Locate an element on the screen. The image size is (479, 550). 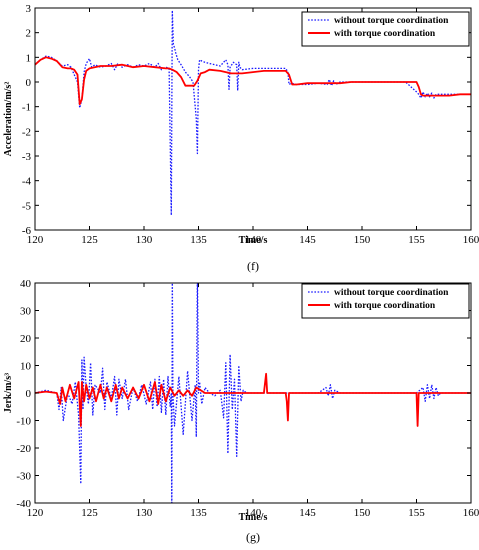
y-tick-label: -40 is located at coordinates (23, 504).